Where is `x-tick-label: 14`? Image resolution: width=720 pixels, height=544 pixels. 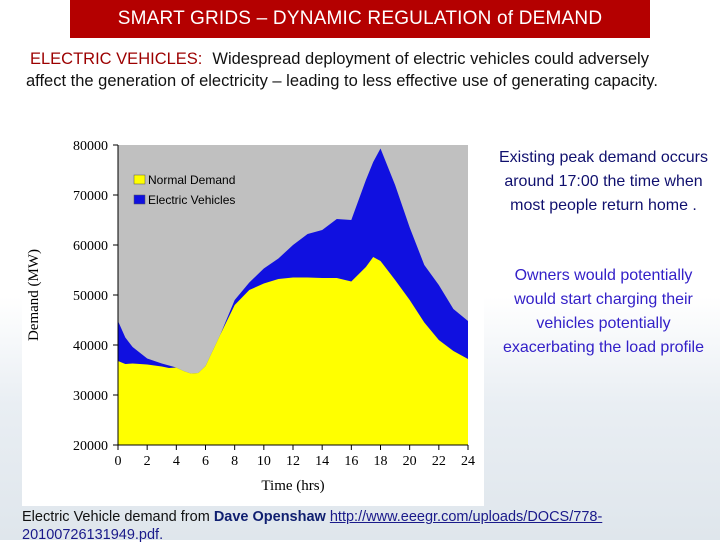
x-tick-label: 14 is located at coordinates (322, 461).